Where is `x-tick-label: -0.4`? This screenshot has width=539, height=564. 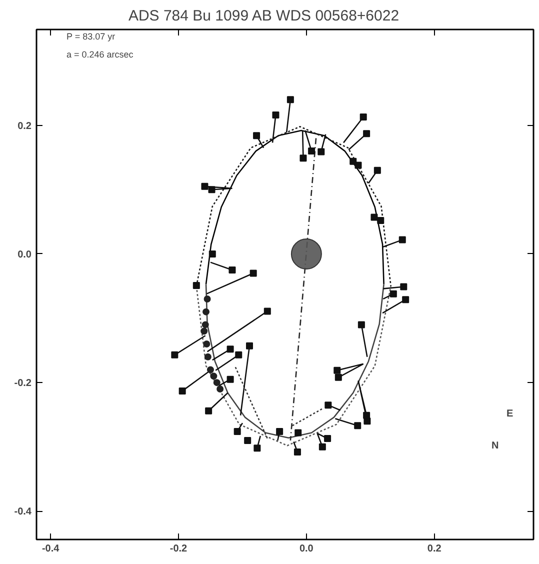 x-tick-label: -0.4 is located at coordinates (51, 549).